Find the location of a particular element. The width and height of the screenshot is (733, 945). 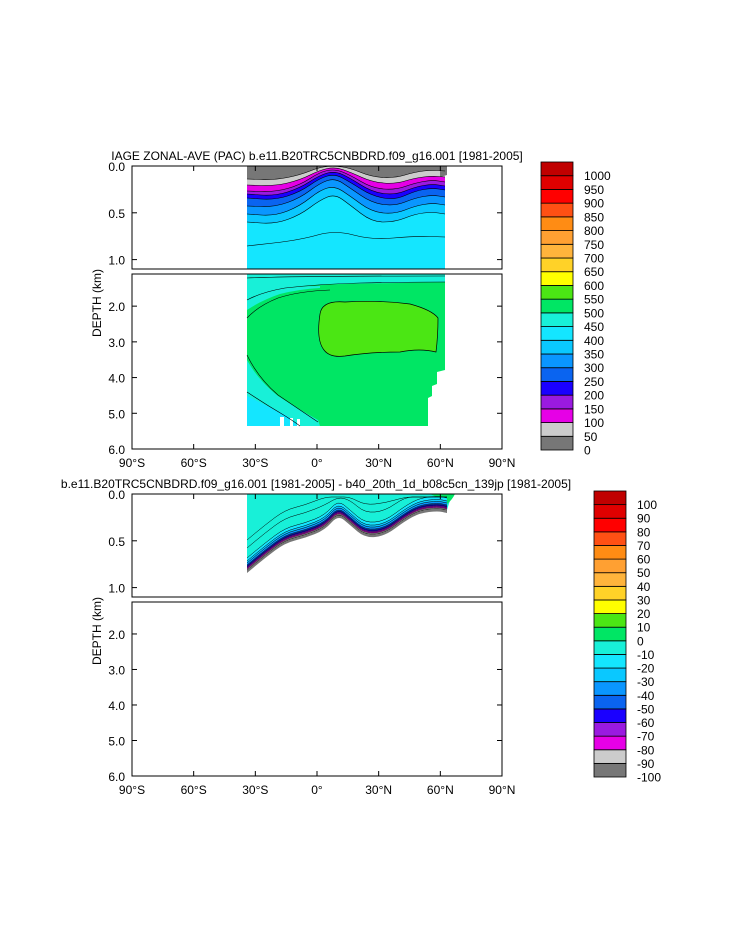

age-lower-contours is located at coordinates (346, 351).